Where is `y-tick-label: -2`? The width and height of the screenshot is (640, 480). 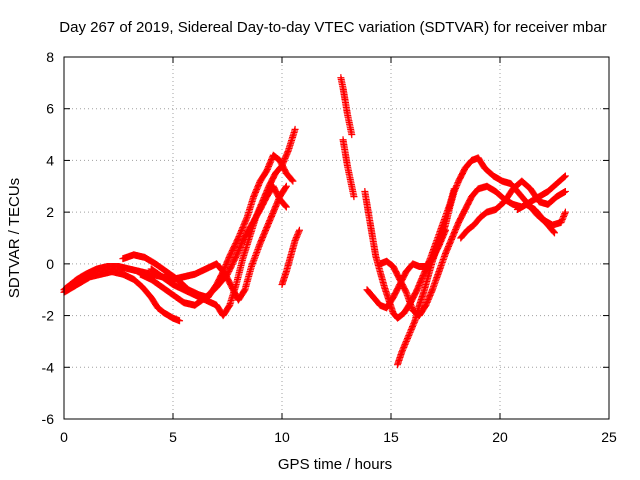 y-tick-label: -2 is located at coordinates (48, 316).